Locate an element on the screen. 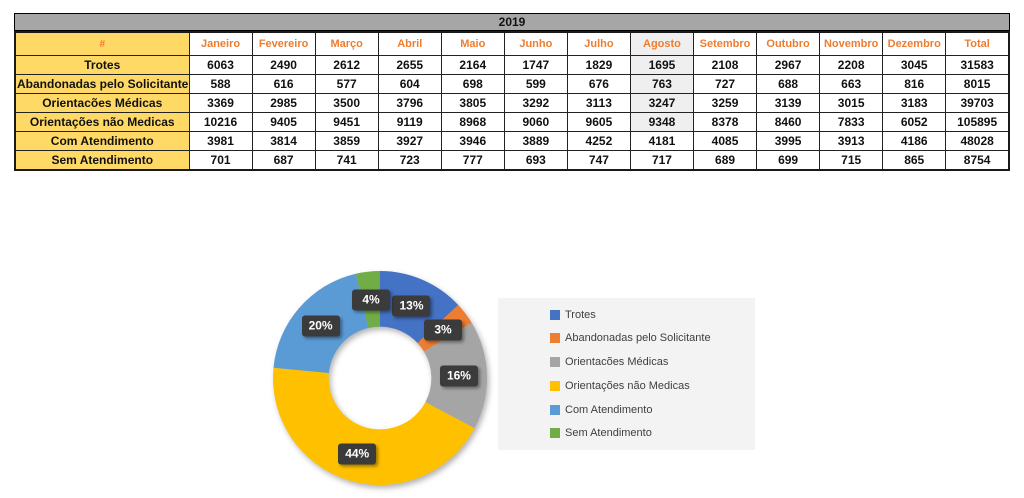  column-header-total: Total is located at coordinates (977, 43).